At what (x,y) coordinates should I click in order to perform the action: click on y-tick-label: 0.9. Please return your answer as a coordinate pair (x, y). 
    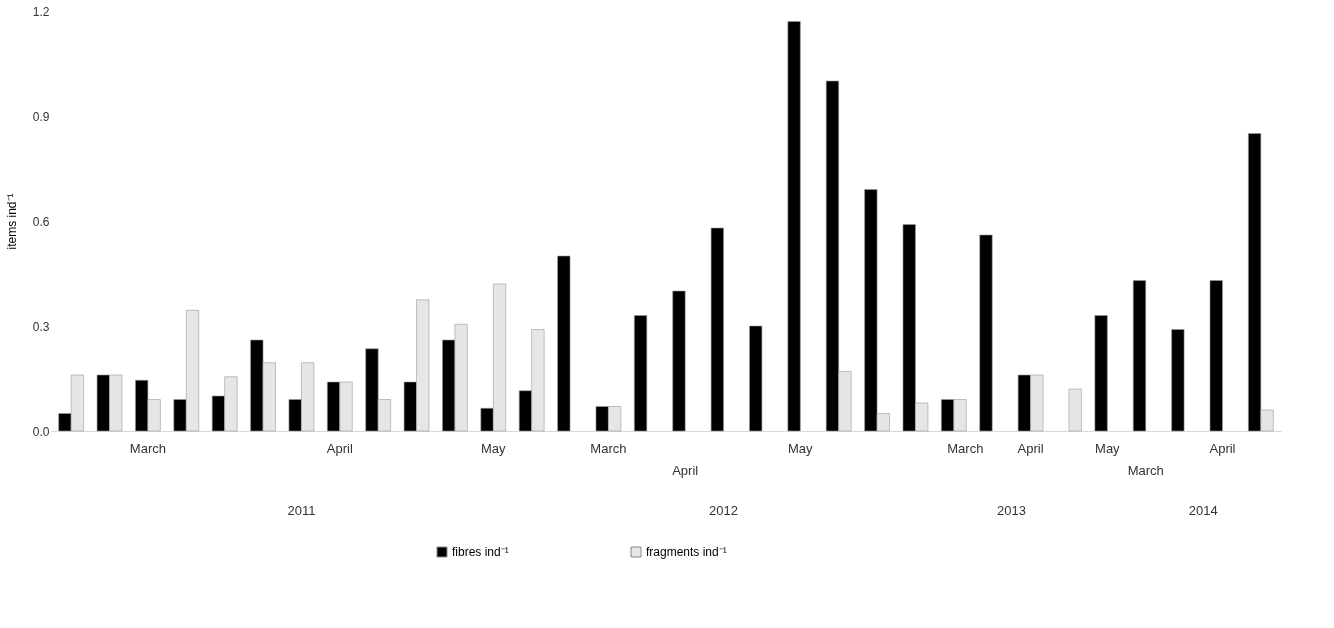
    Looking at the image, I should click on (41, 116).